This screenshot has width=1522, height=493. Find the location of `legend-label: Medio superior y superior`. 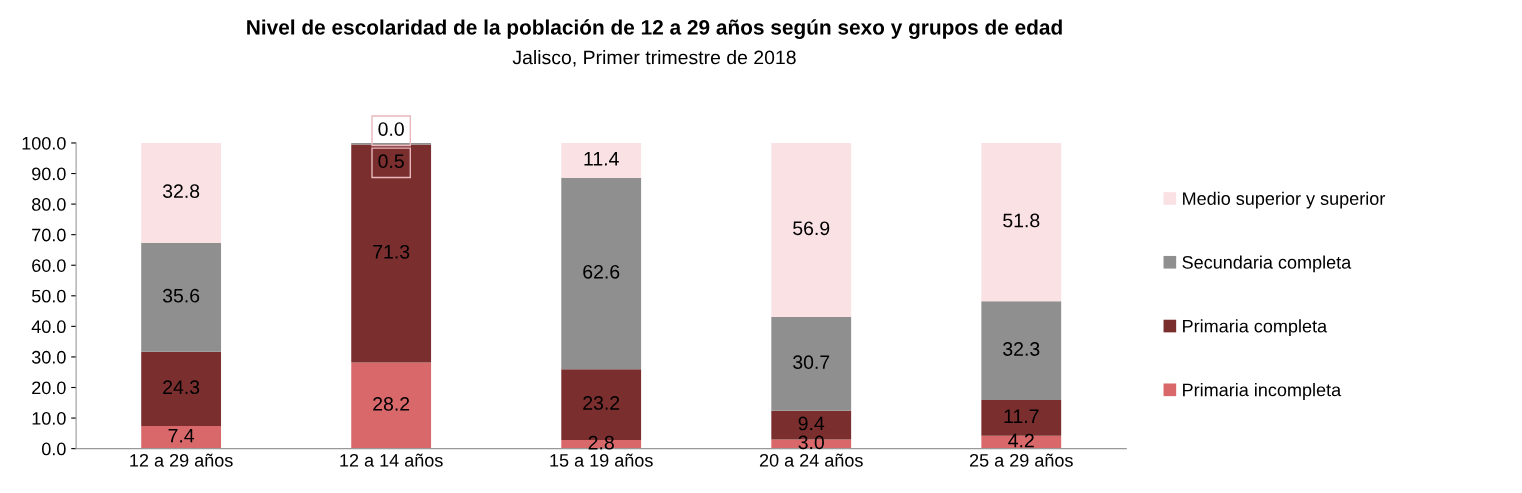

legend-label: Medio superior y superior is located at coordinates (1284, 200).